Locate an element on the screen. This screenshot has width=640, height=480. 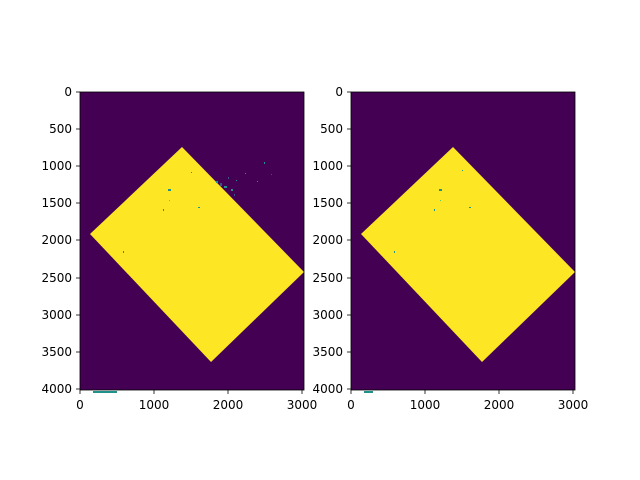
left-x-axis: 0 1000 2000 3000 is located at coordinates (196, 401).